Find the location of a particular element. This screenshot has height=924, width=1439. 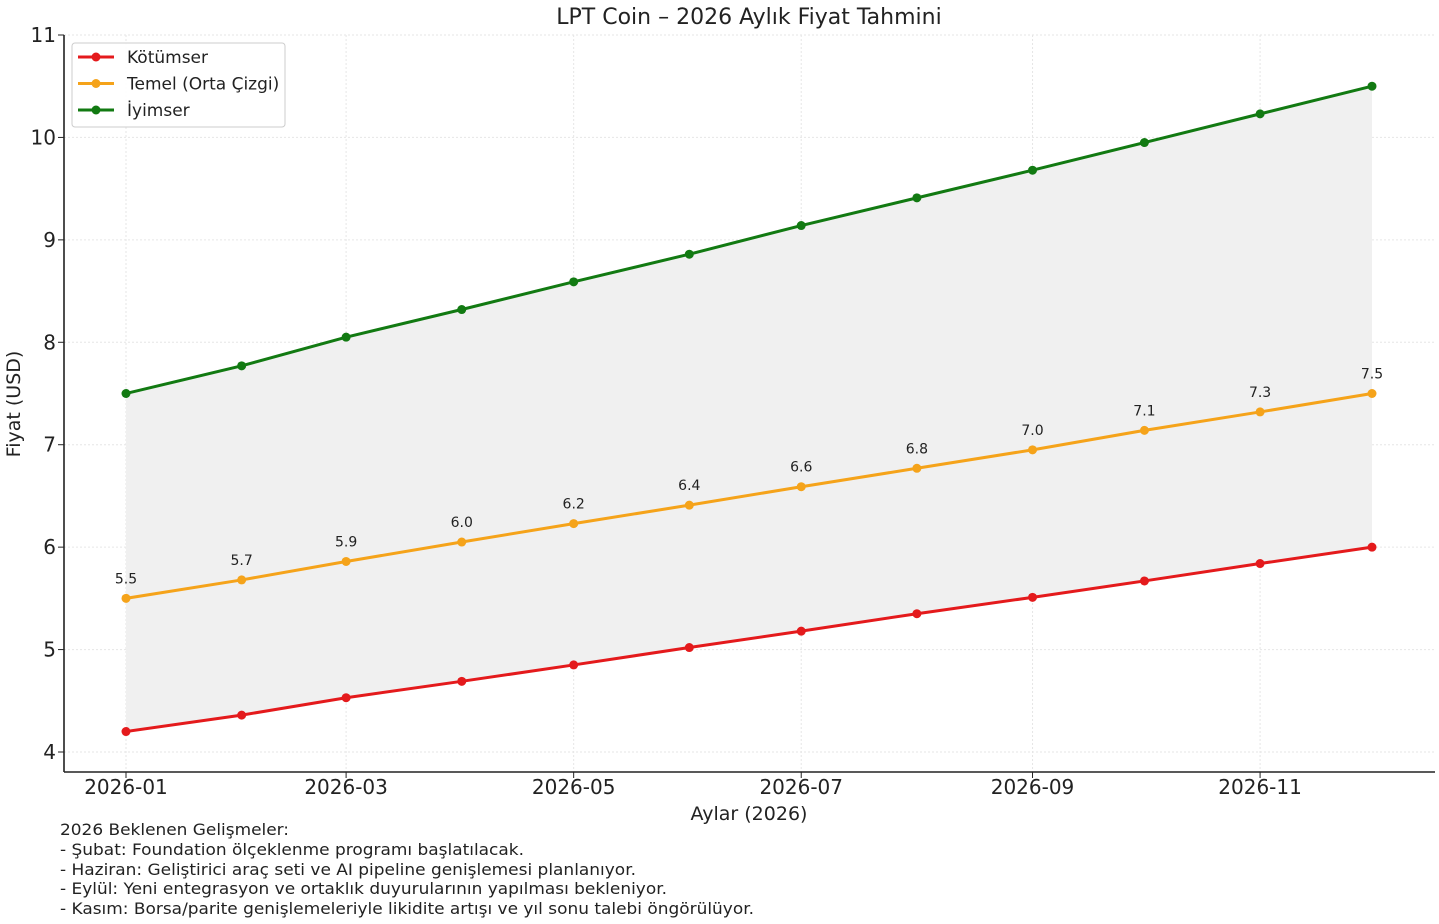

x-tick-label: 2026-11 is located at coordinates (1260, 787).